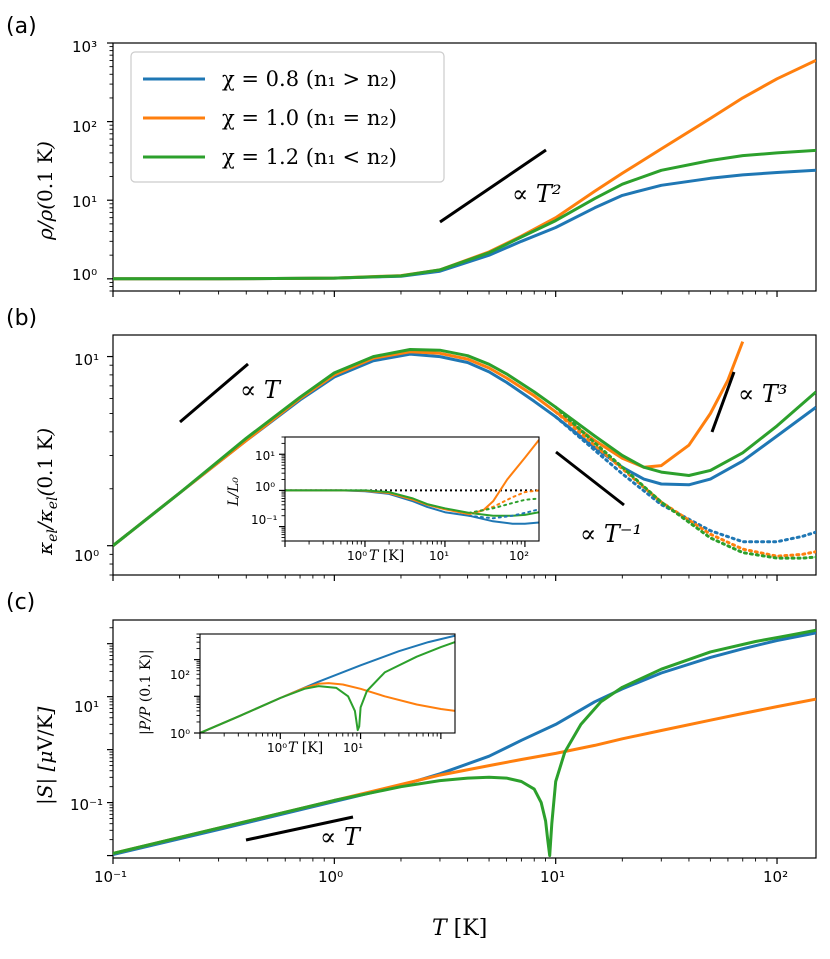 Image resolution: width=830 pixels, height=959 pixels. What do you see at coordinates (412, 482) in the screenshot?
I see `inset-b-lines` at bounding box center [412, 482].